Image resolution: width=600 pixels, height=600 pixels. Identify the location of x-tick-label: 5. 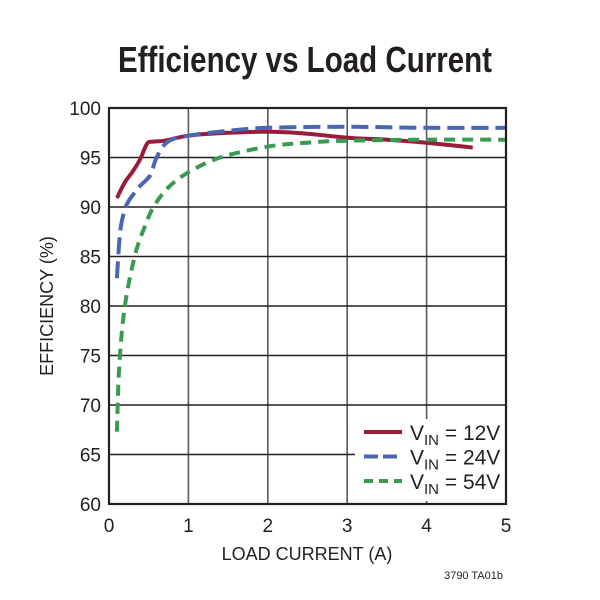
(506, 526).